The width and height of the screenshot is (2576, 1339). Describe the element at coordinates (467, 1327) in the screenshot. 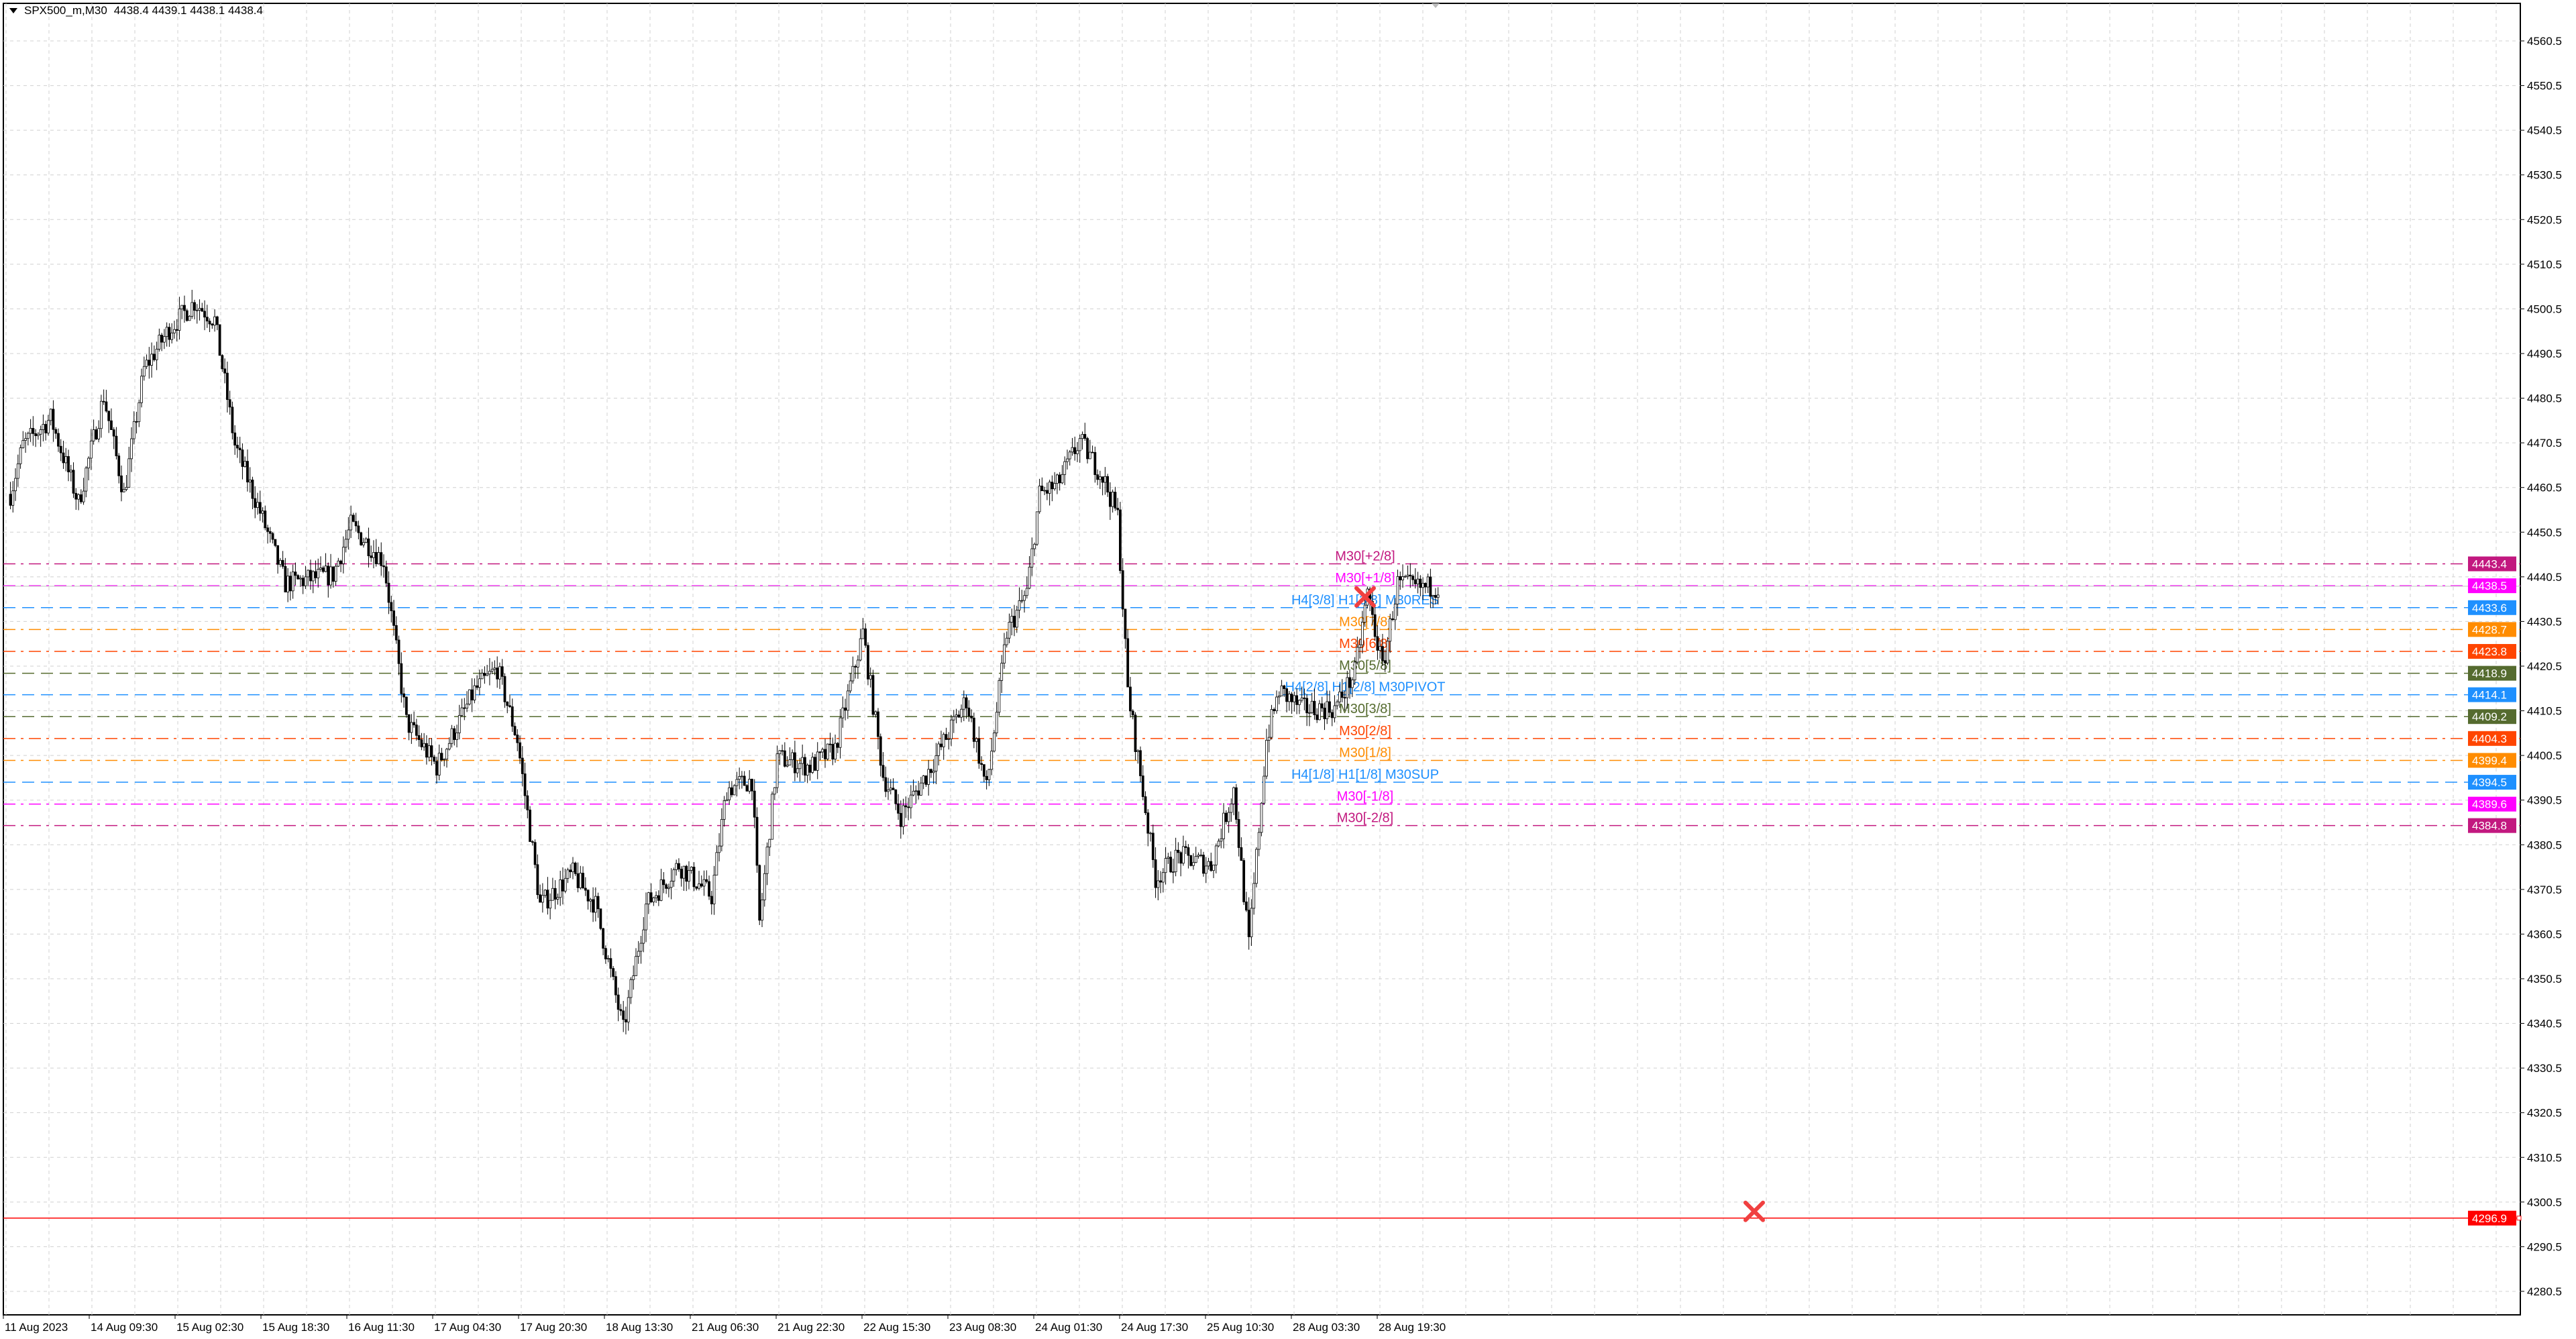

I see `x-tick-label: 17 Aug 04:30` at that location.